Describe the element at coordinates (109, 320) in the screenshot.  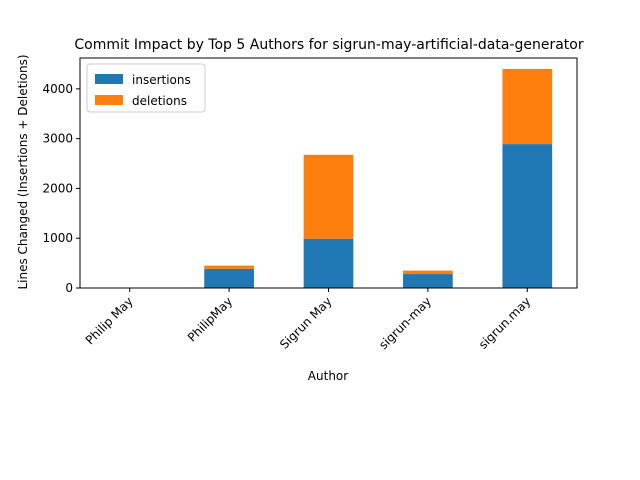
I see `x-tick-label: Philip May` at that location.